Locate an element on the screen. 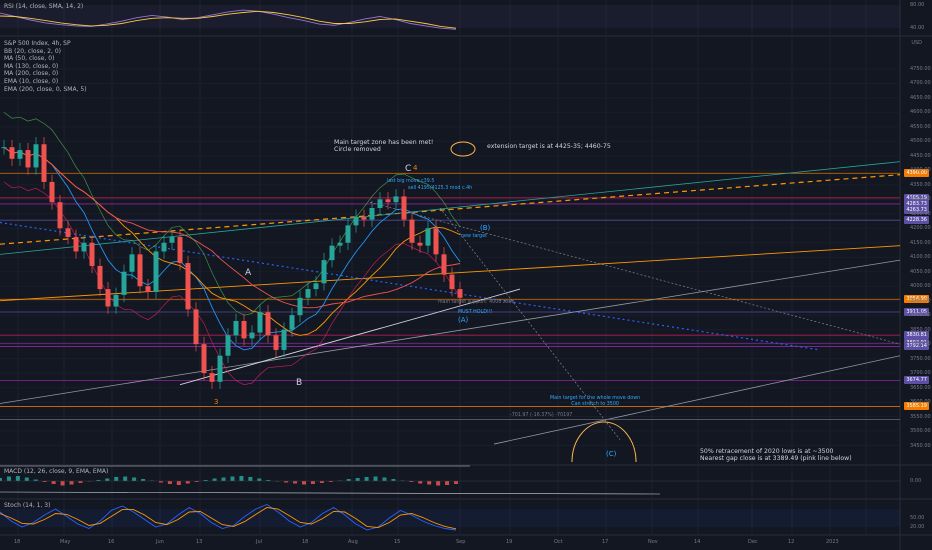  time-axis-label-16: 12 is located at coordinates (791, 542).